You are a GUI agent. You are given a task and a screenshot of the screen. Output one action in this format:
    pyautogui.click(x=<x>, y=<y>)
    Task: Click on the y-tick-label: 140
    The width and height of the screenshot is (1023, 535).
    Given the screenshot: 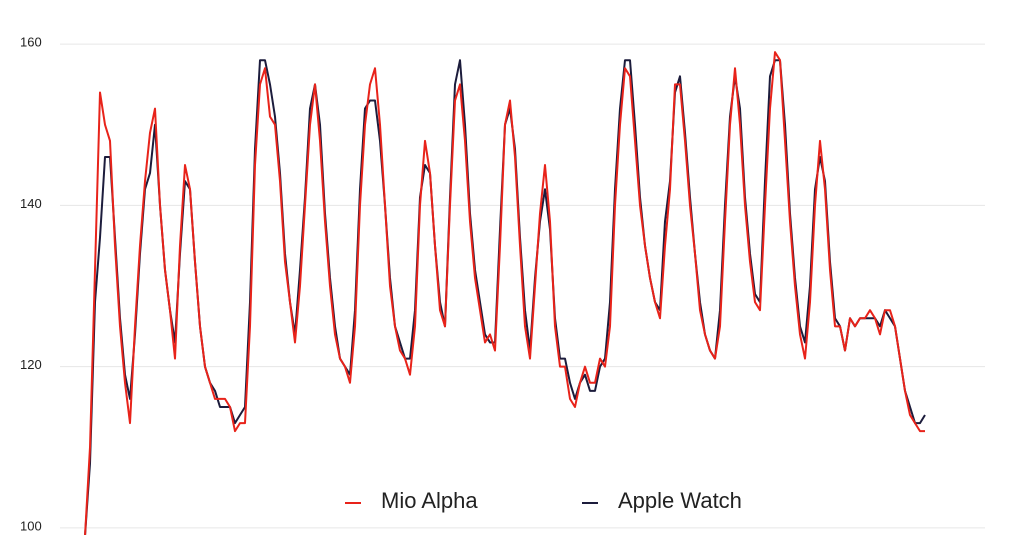 What is the action you would take?
    pyautogui.click(x=31, y=203)
    